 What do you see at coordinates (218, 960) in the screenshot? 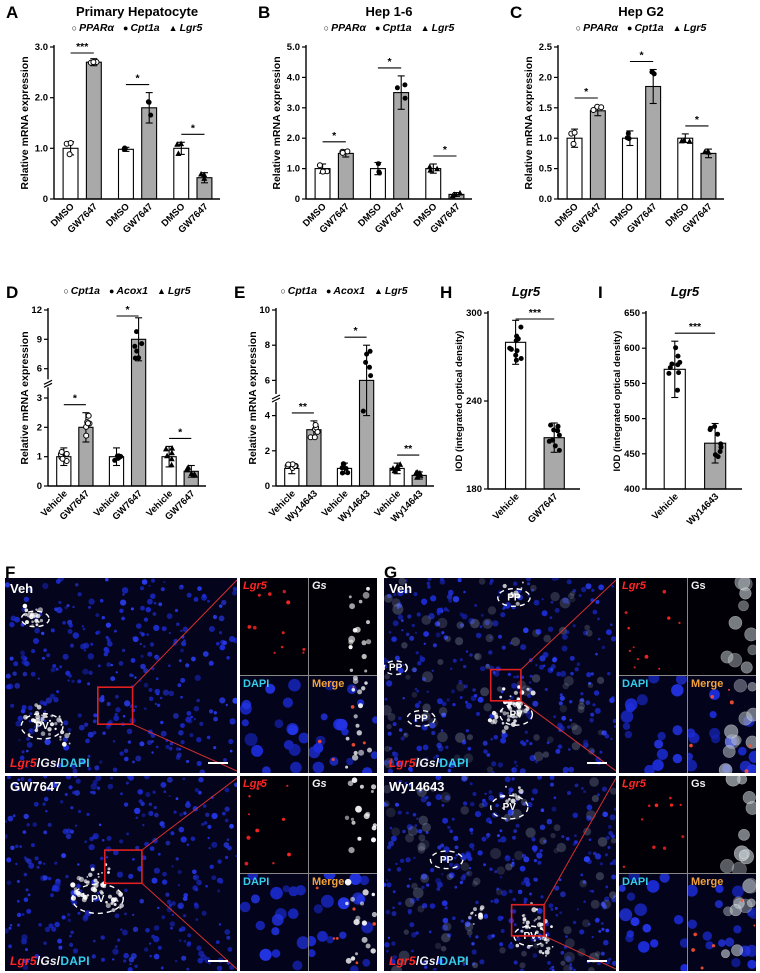
I see `scale-bar` at bounding box center [218, 960].